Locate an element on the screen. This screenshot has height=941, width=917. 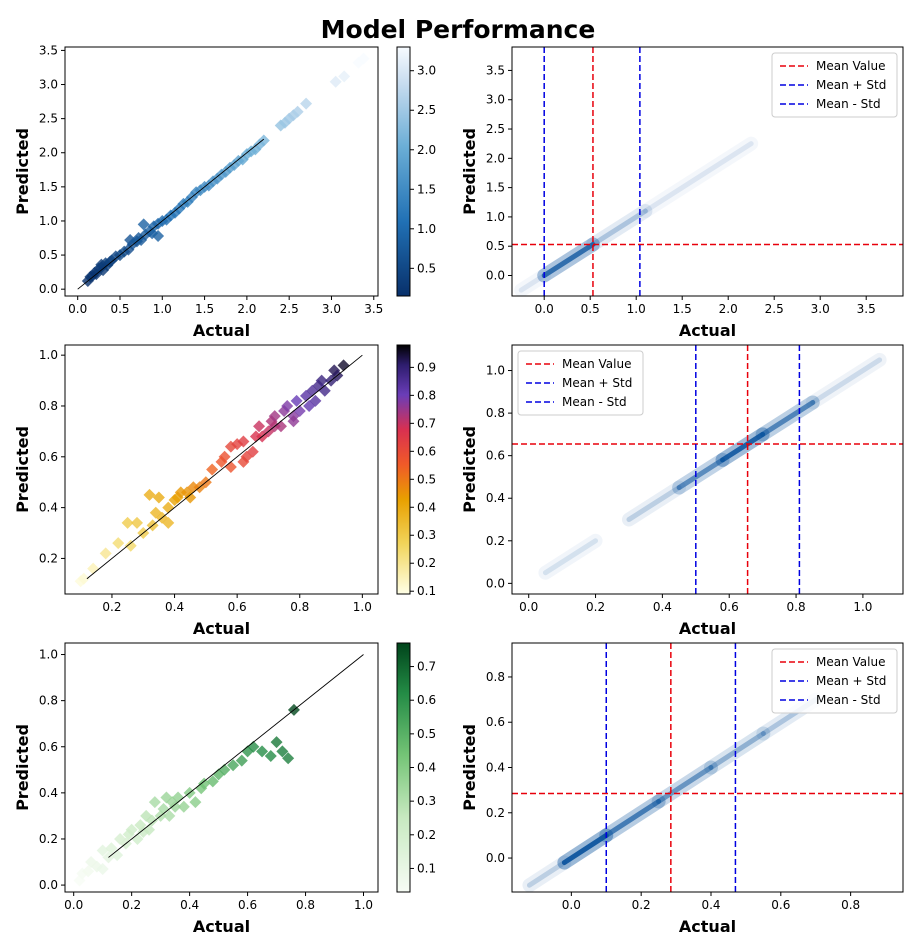
y-tick-label: 2.5 is located at coordinates (495, 129).